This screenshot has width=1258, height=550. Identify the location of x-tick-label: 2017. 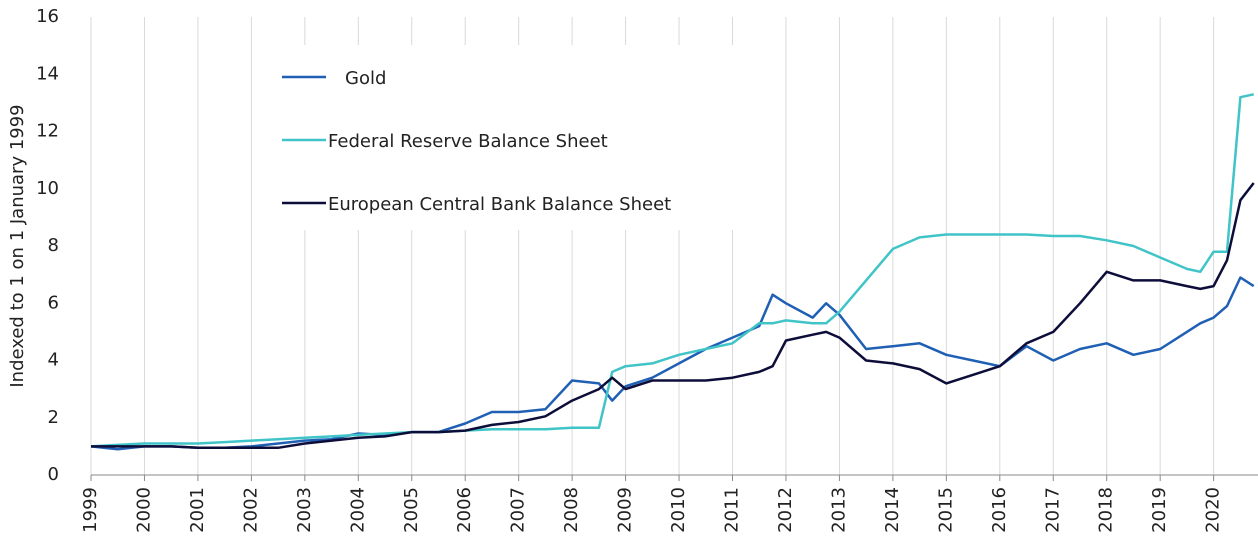
(1052, 510).